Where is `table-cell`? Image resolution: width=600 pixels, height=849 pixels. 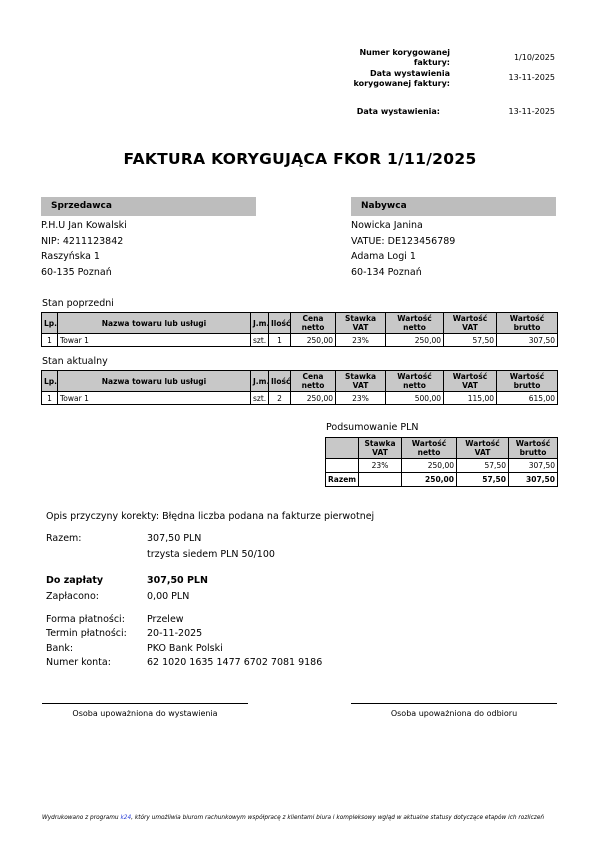
table-cell is located at coordinates (380, 479).